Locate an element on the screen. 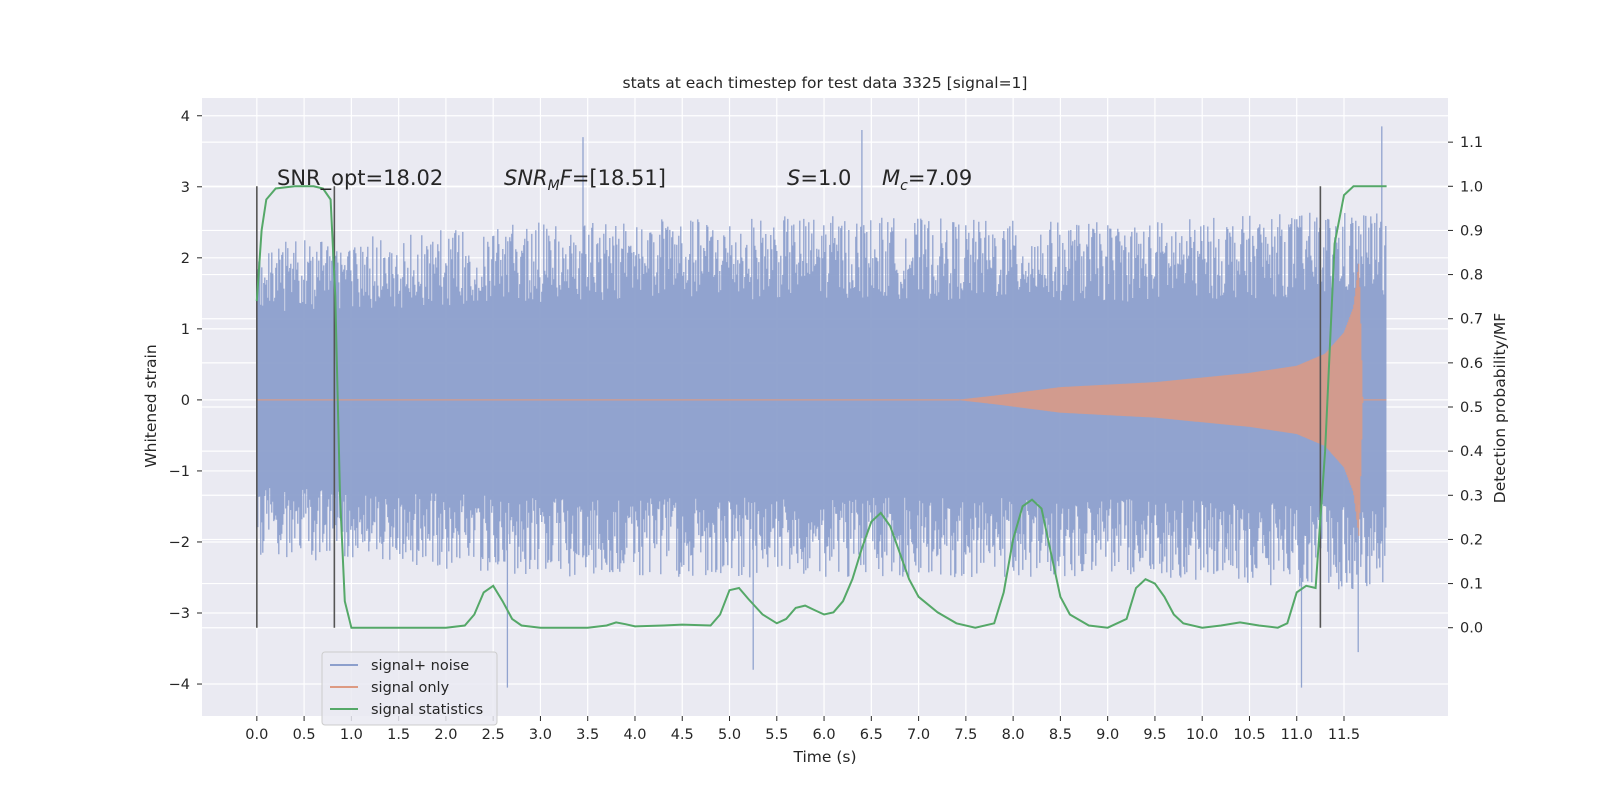  y-right-tick-label: 0.5 is located at coordinates (1471, 408).